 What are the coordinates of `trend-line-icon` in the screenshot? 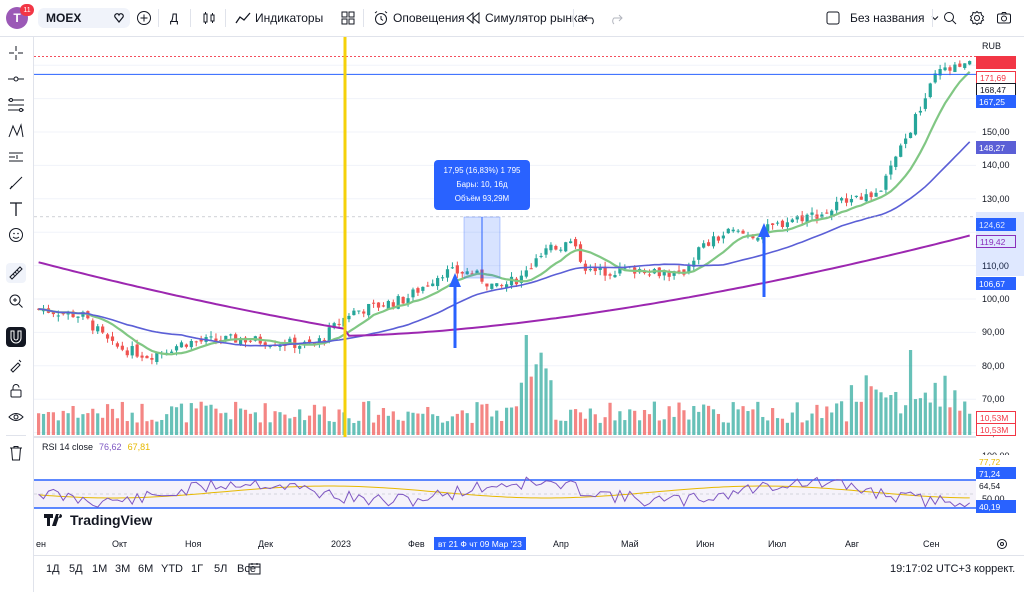 It's located at (16, 79).